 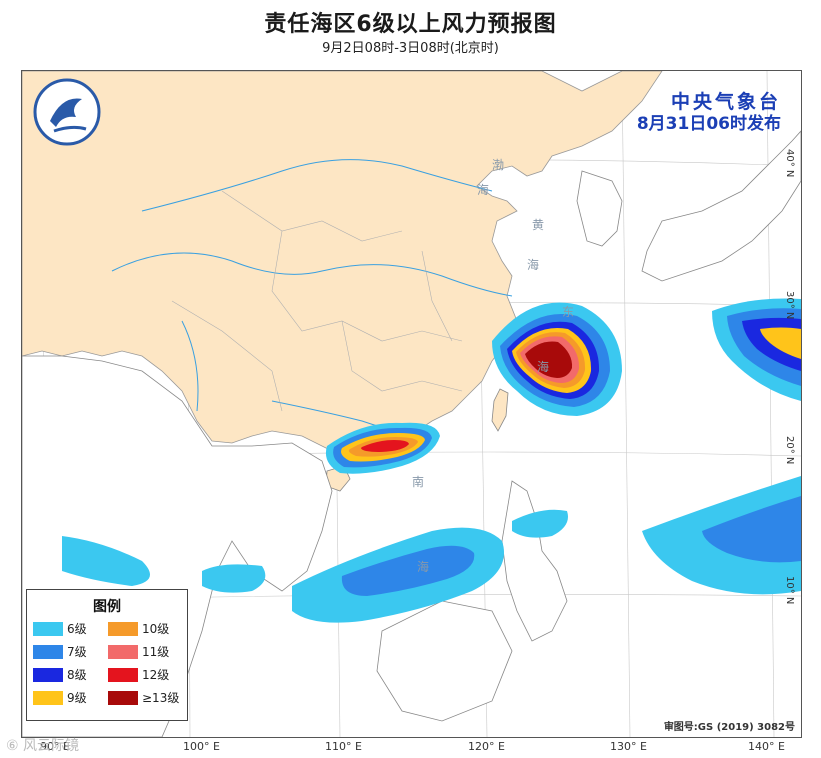 I want to click on legend-label: 10级, so click(x=156, y=629).